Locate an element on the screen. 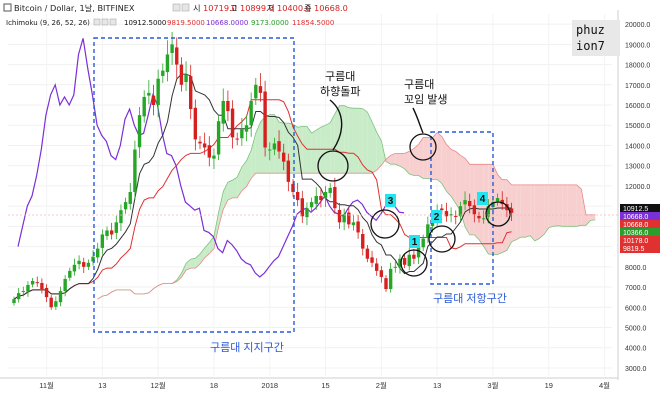 The width and height of the screenshot is (672, 400). price-tag-label: 10912.5 is located at coordinates (635, 209).